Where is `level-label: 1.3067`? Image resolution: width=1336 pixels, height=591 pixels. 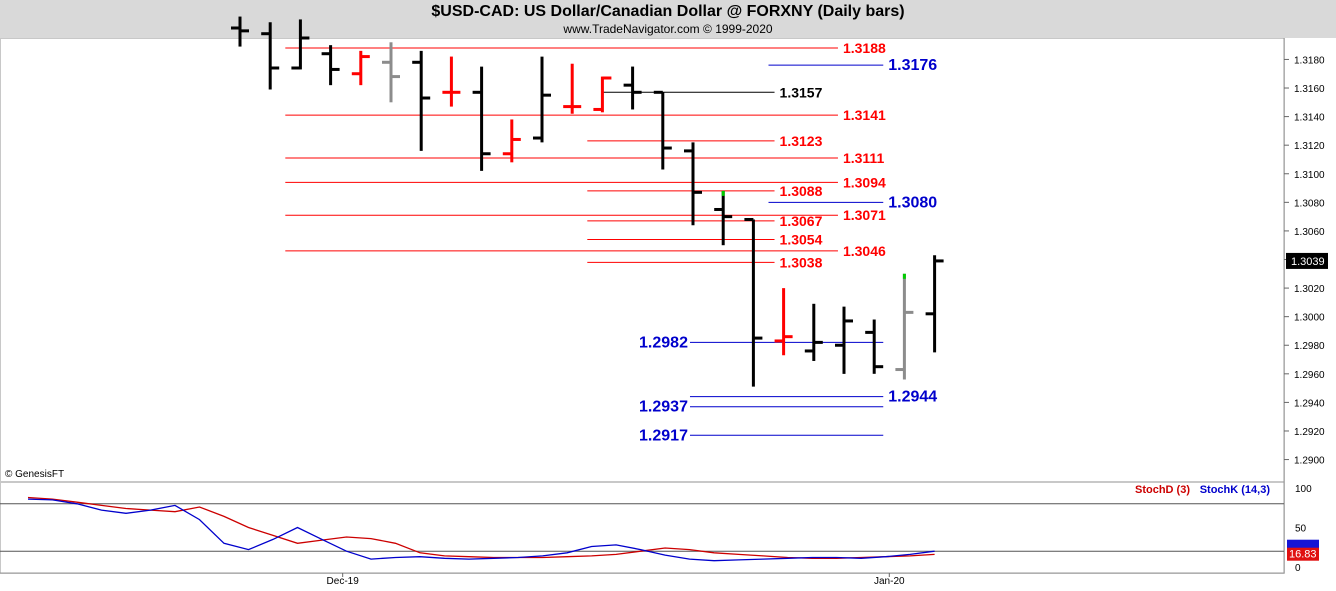
level-label: 1.3067 is located at coordinates (801, 221).